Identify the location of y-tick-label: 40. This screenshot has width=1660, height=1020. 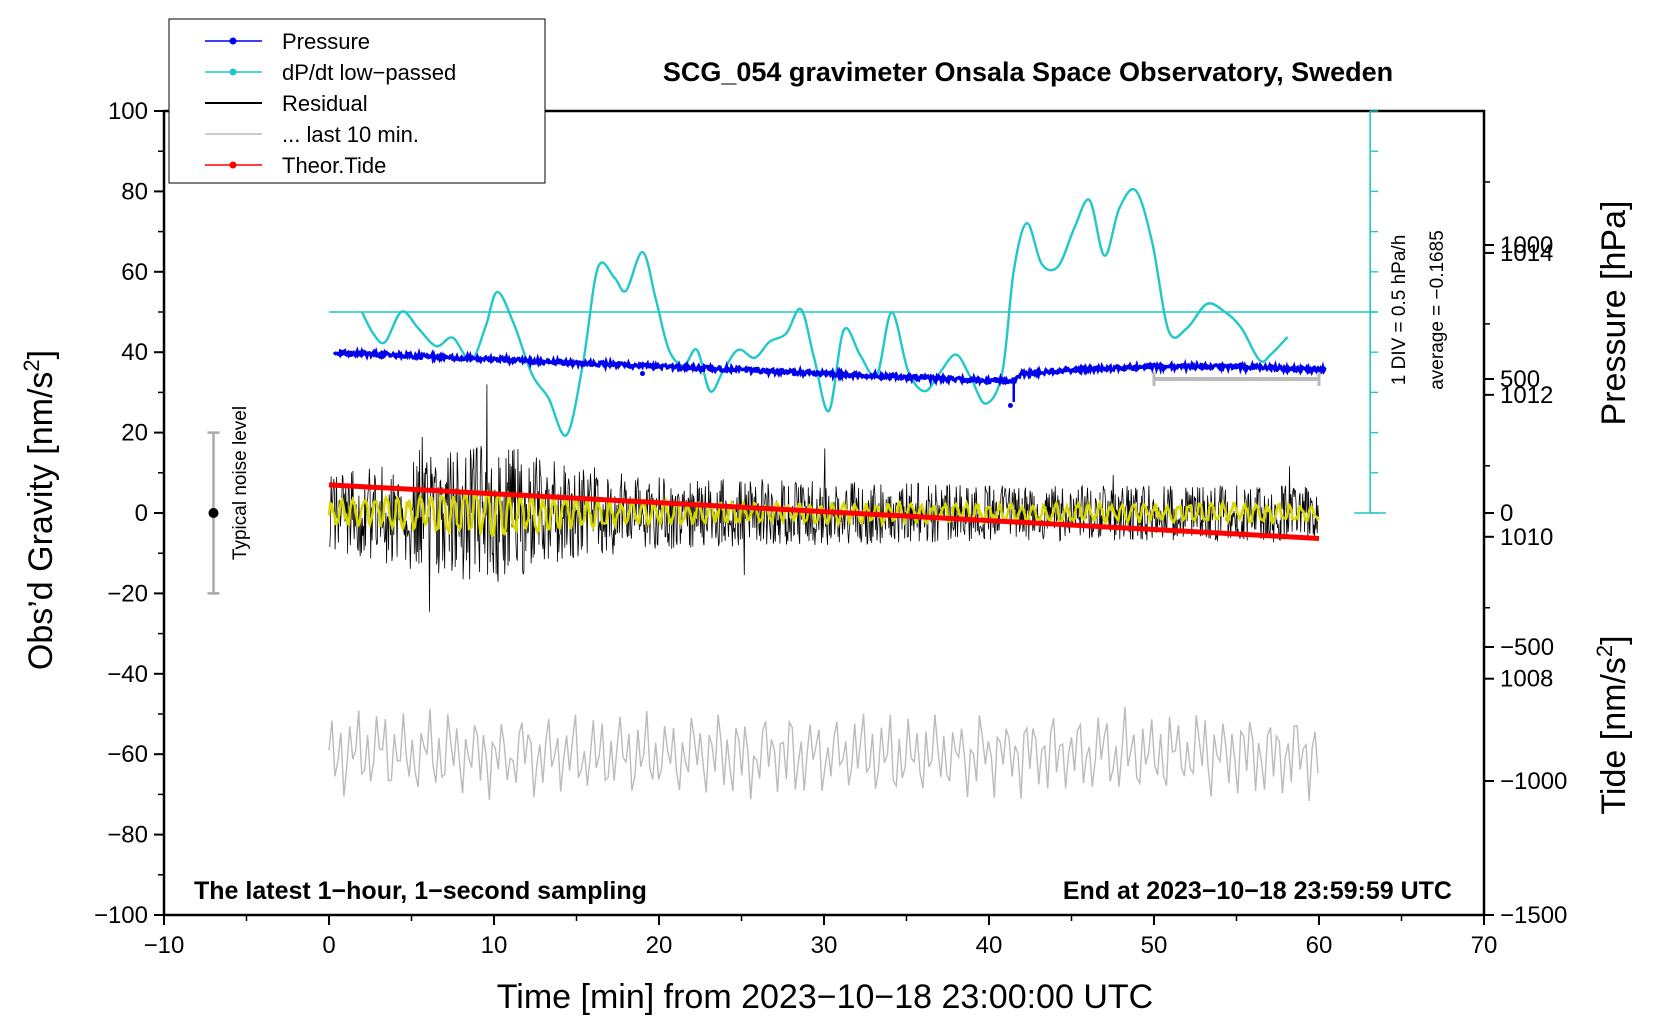
(134, 352).